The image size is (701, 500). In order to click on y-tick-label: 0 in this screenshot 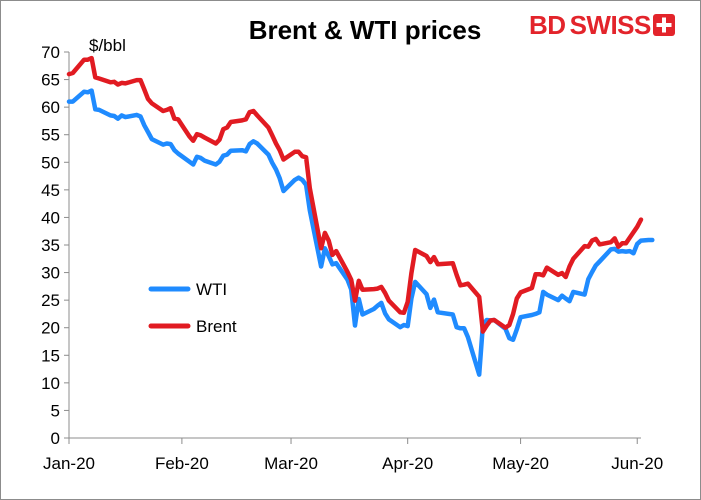, I will do `click(55, 438)`.